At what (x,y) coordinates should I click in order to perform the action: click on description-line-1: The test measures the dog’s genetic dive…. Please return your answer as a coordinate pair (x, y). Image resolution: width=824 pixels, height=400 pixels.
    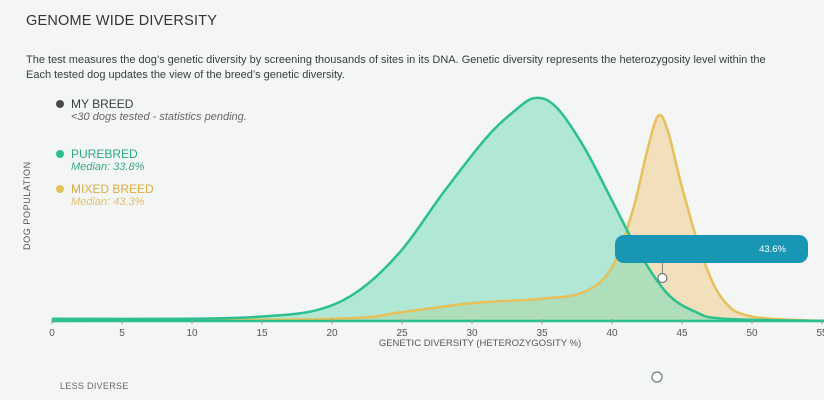
    Looking at the image, I should click on (396, 60).